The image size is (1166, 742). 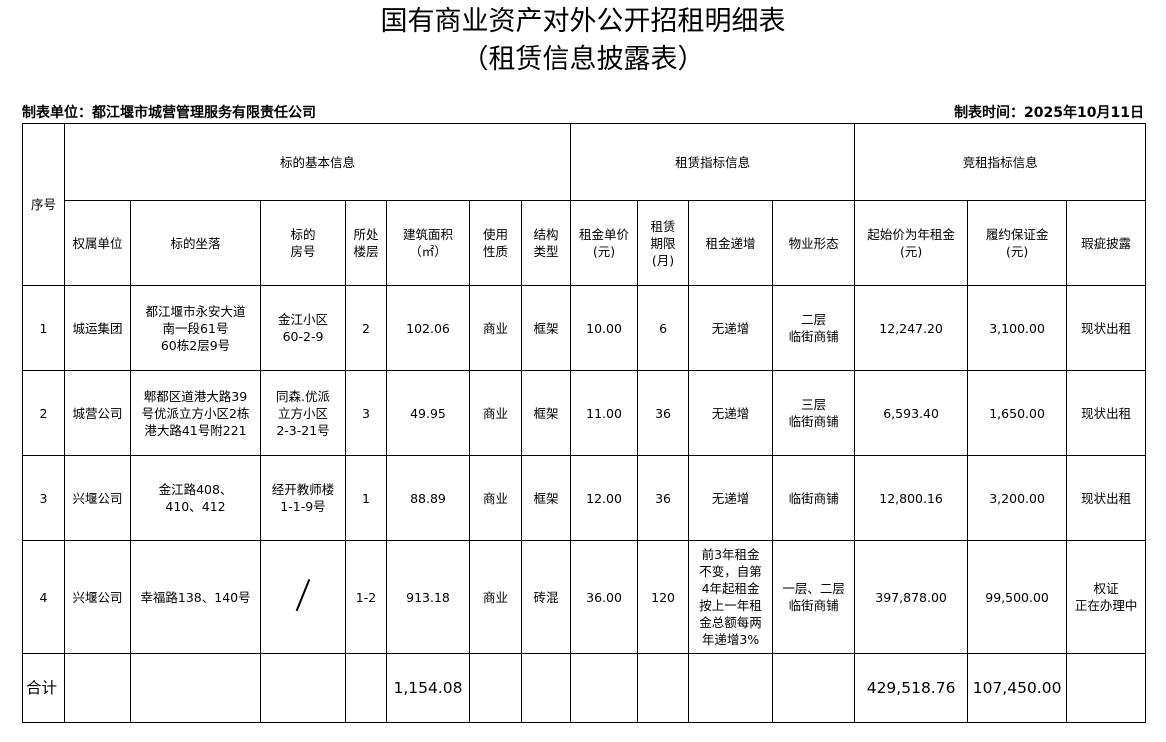 What do you see at coordinates (911, 328) in the screenshot?
I see `table-cell: 12,247.20` at bounding box center [911, 328].